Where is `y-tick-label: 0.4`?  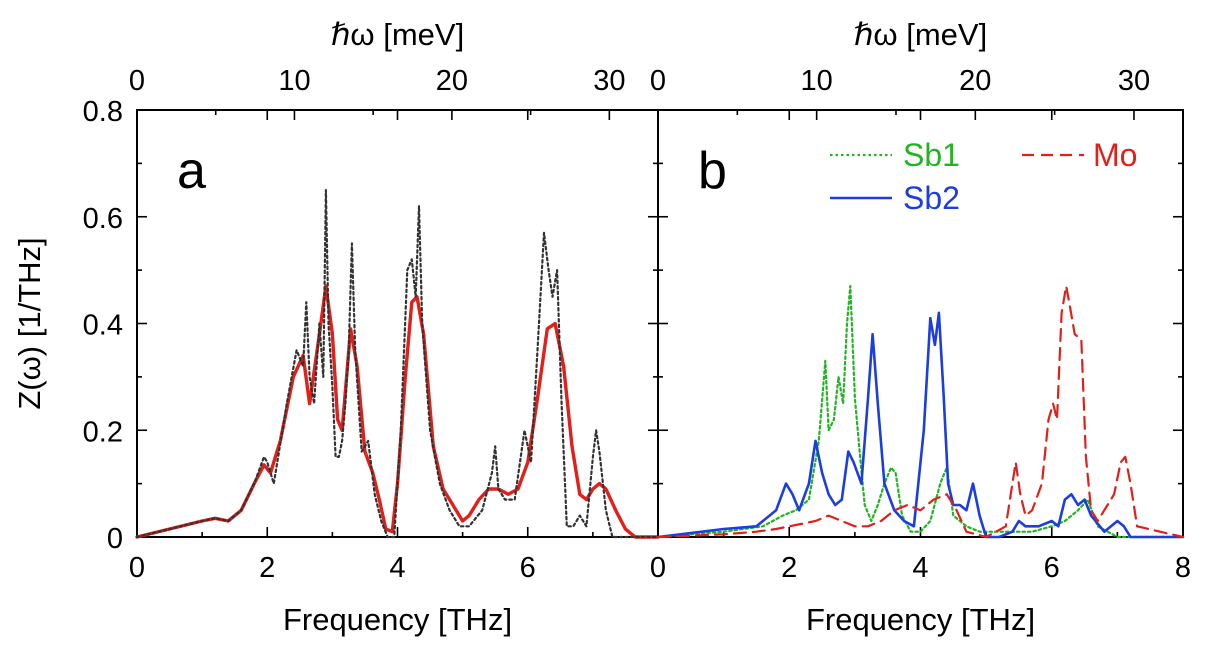 y-tick-label: 0.4 is located at coordinates (103, 326).